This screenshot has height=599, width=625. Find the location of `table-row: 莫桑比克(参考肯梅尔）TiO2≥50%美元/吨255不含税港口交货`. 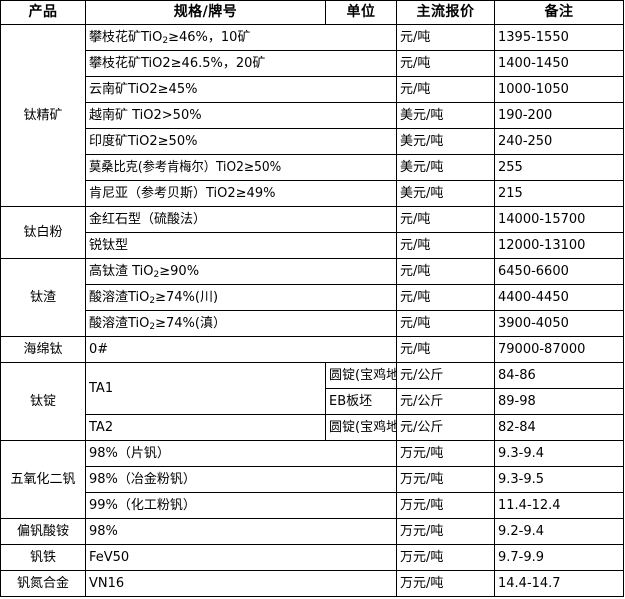

table-row: 莫桑比克(参考肯梅尔）TiO2≥50%美元/吨255不含税港口交货 is located at coordinates (312, 167).